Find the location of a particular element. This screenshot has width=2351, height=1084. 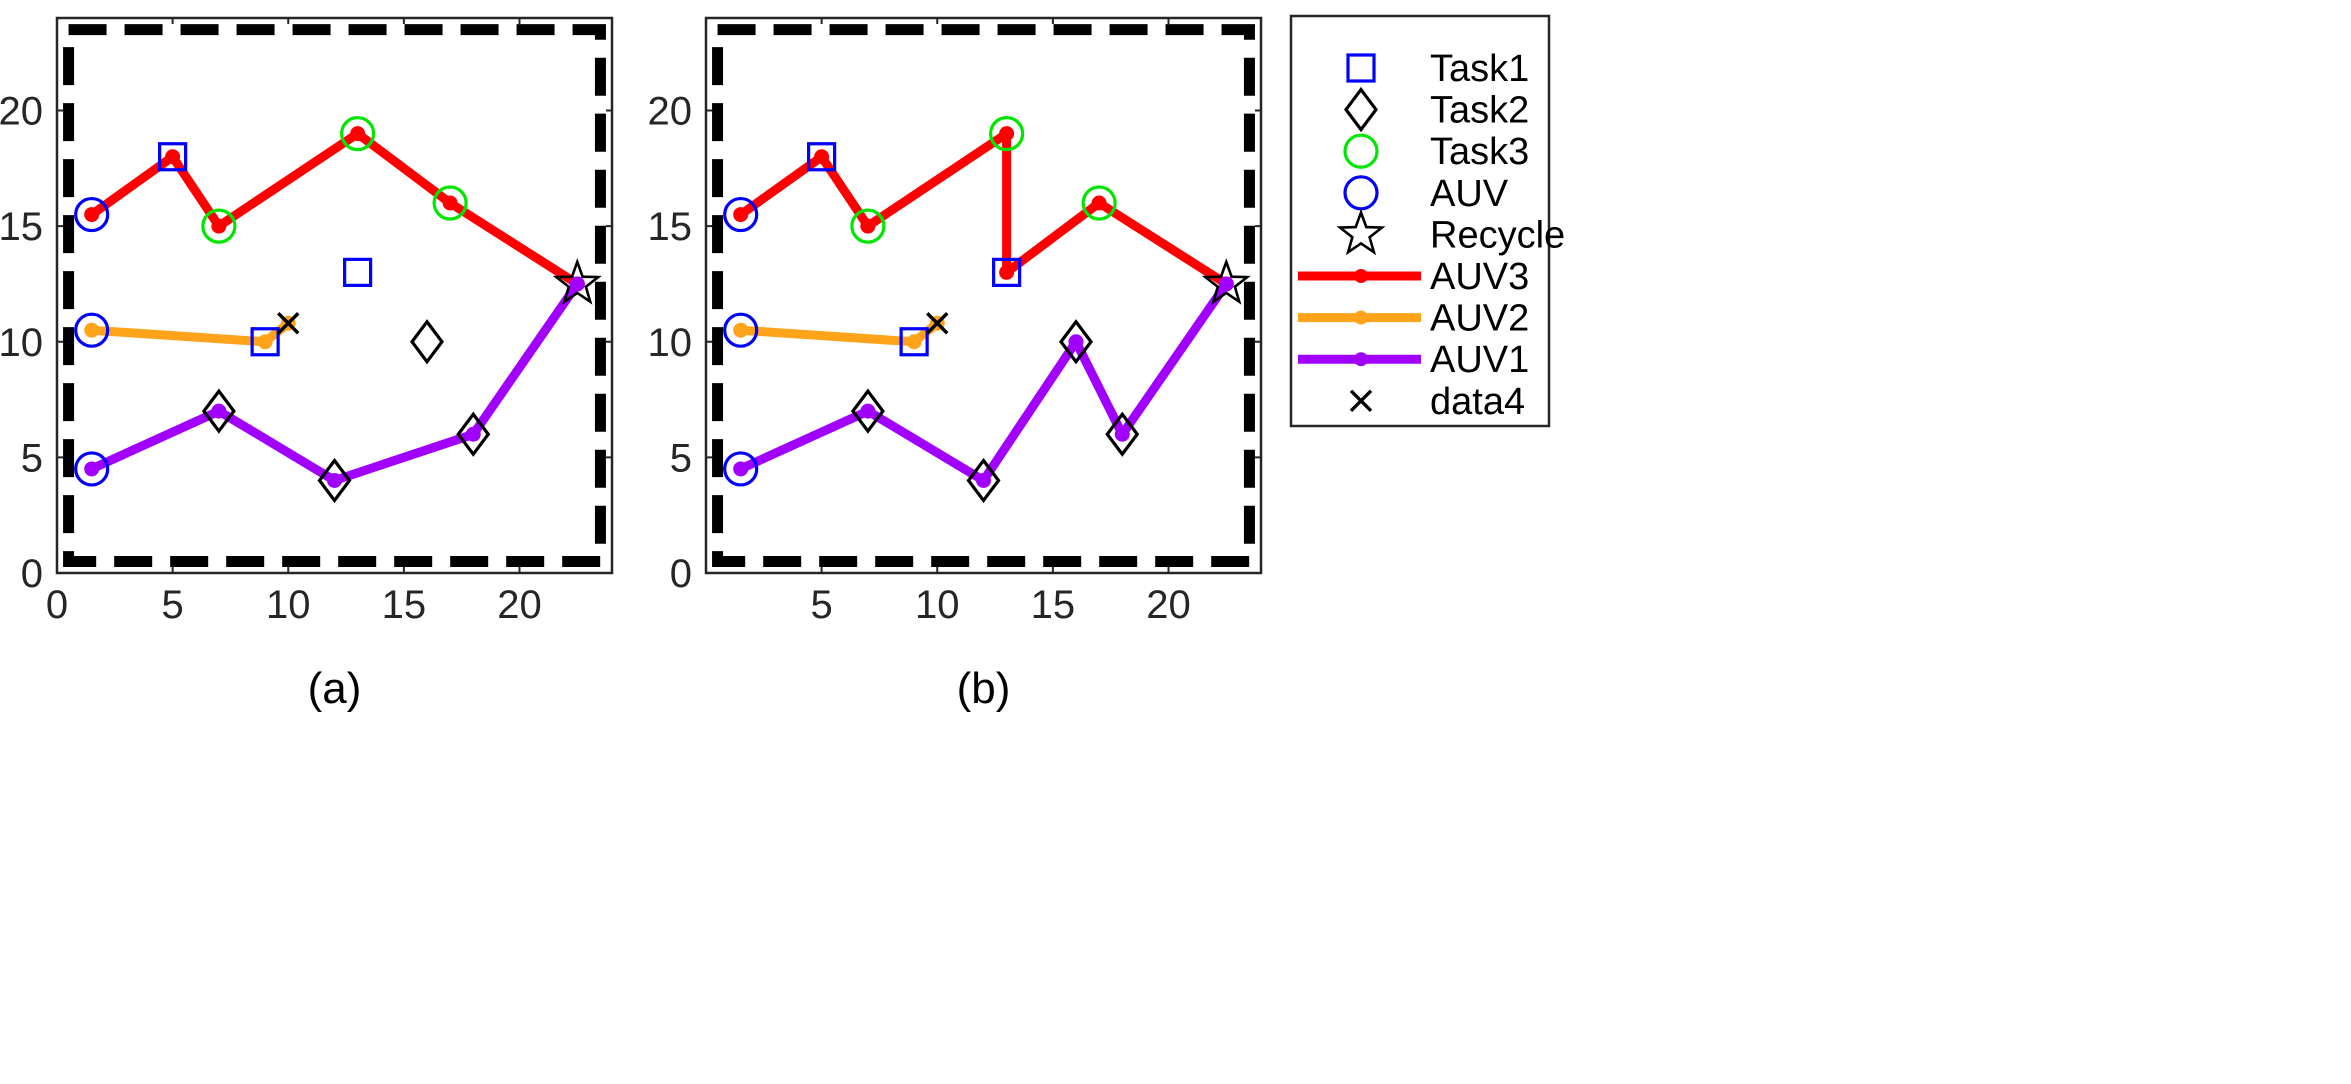

legend-symbol-recycle is located at coordinates (1361, 232).